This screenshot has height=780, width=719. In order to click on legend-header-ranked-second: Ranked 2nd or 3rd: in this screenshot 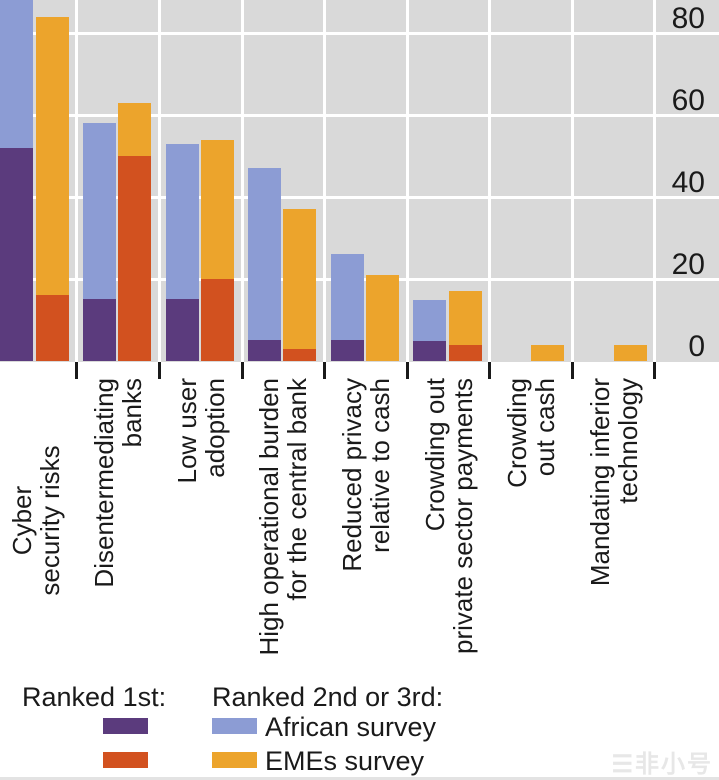, I will do `click(328, 697)`.